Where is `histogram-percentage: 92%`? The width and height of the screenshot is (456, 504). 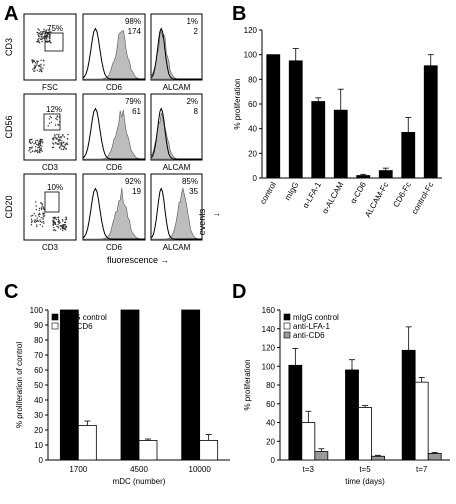 histogram-percentage: 92% is located at coordinates (133, 181).